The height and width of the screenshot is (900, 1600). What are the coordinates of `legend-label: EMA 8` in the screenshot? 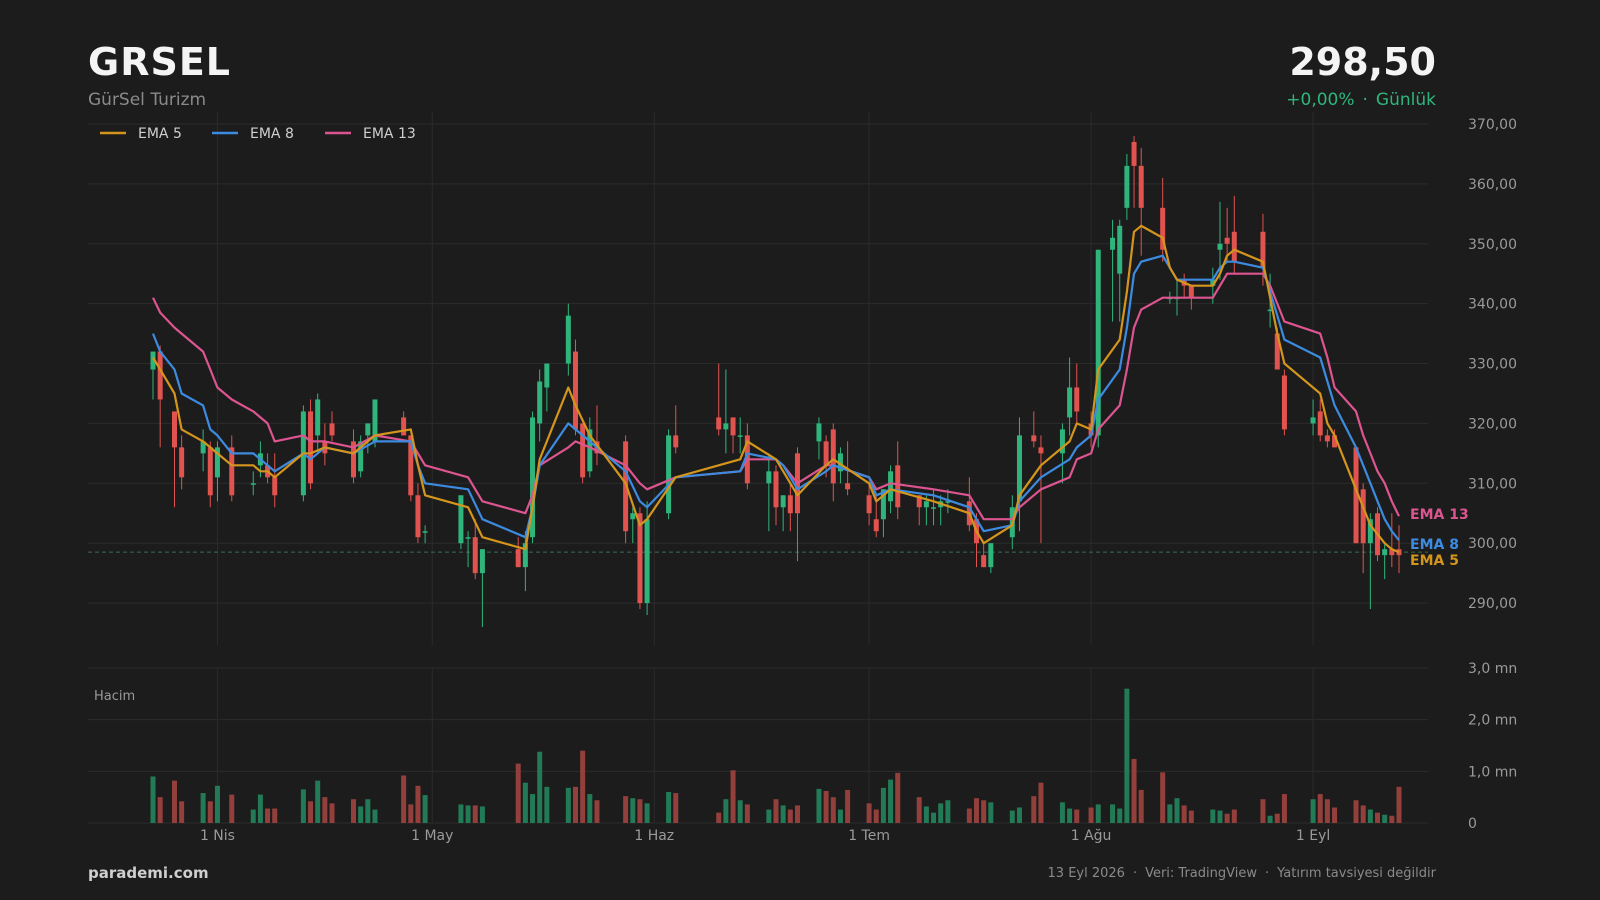 It's located at (272, 134).